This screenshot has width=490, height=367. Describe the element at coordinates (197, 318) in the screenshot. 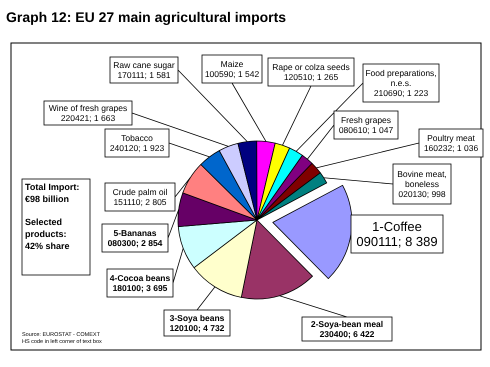

I see `slice-label: 3-Soya beans` at that location.